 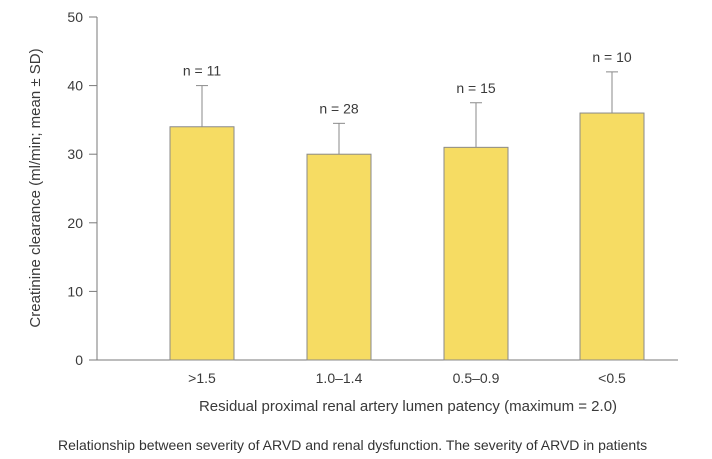 What do you see at coordinates (476, 88) in the screenshot?
I see `bar-n-label: n = 15` at bounding box center [476, 88].